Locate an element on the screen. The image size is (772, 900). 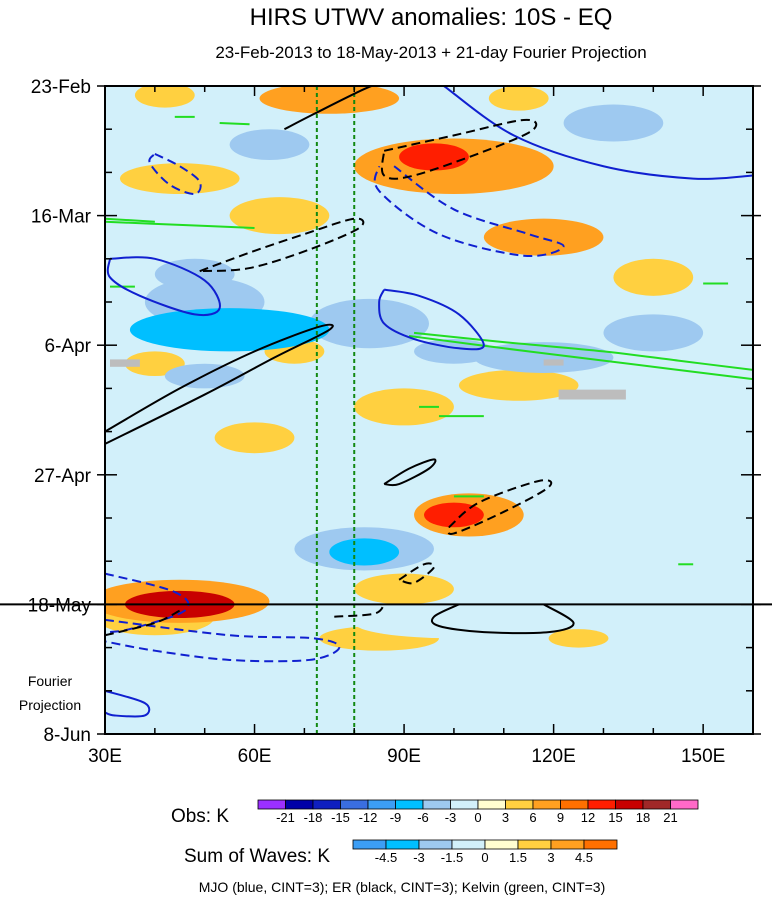
obs-legend-bar: -21 -18 -15 -12 -9 -6 -3 0 3 6 9 12 15 18 21 is located at coordinates (478, 812).